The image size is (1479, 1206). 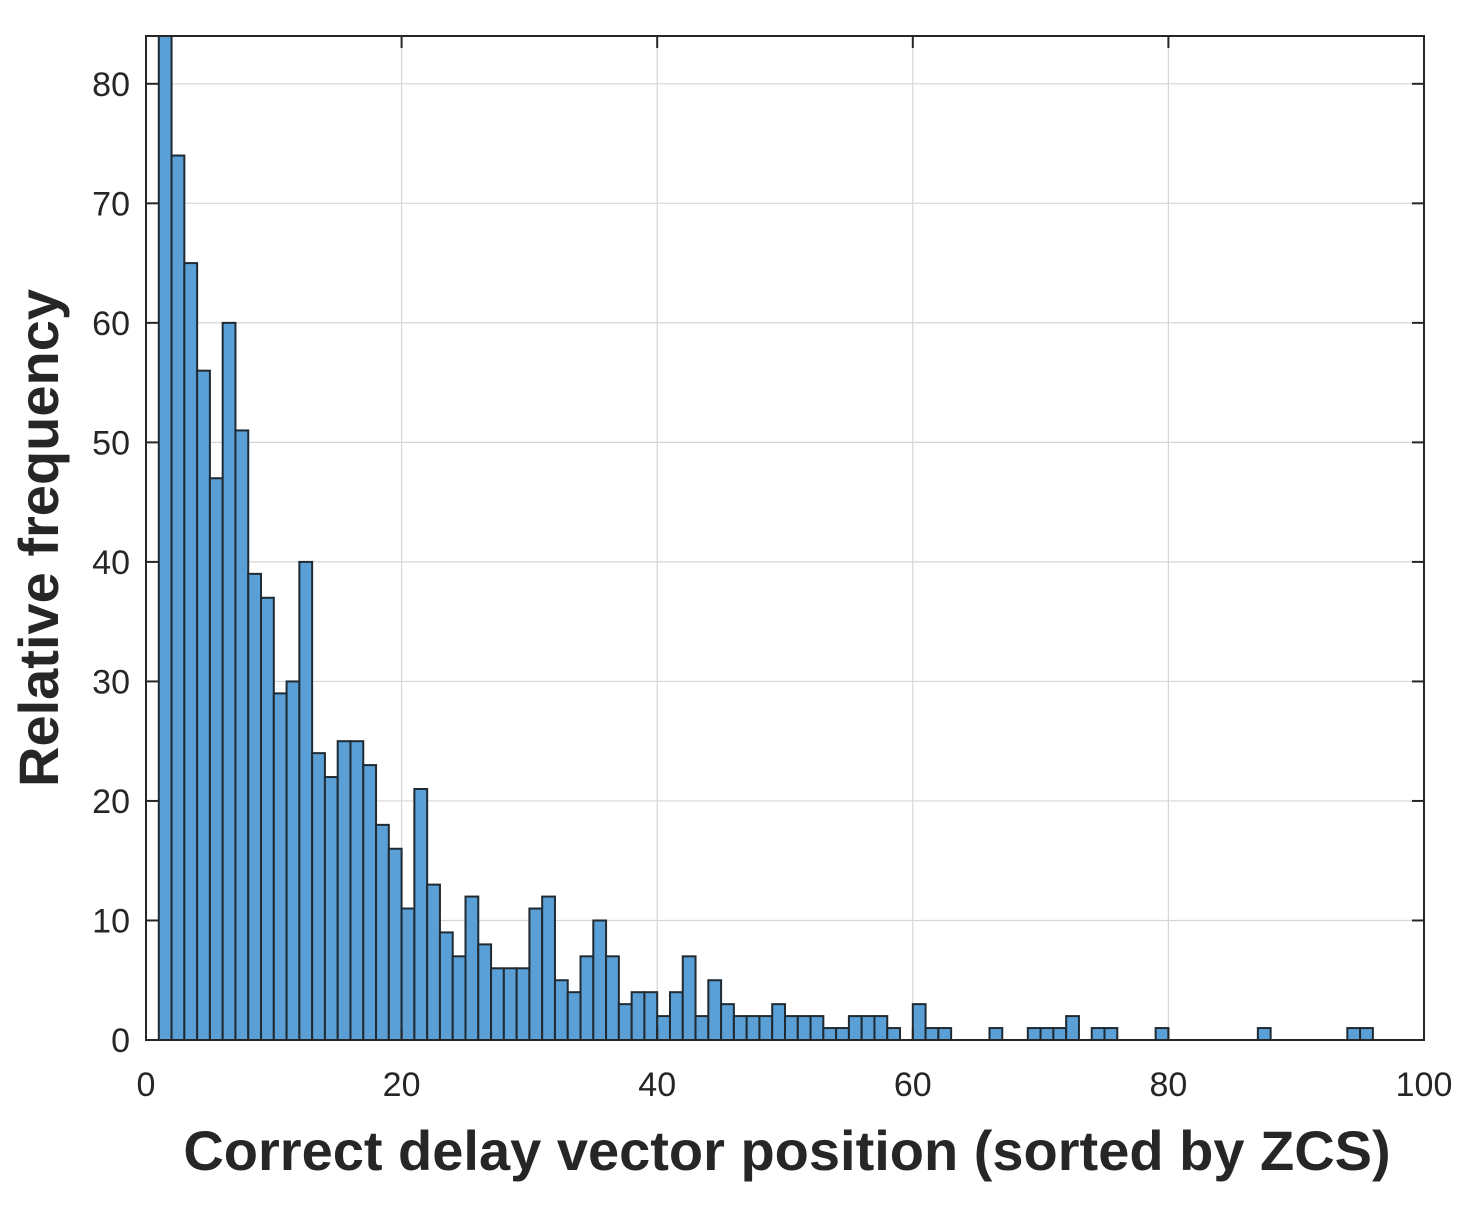 I want to click on y-tick-label-4: 40, so click(x=111, y=563).